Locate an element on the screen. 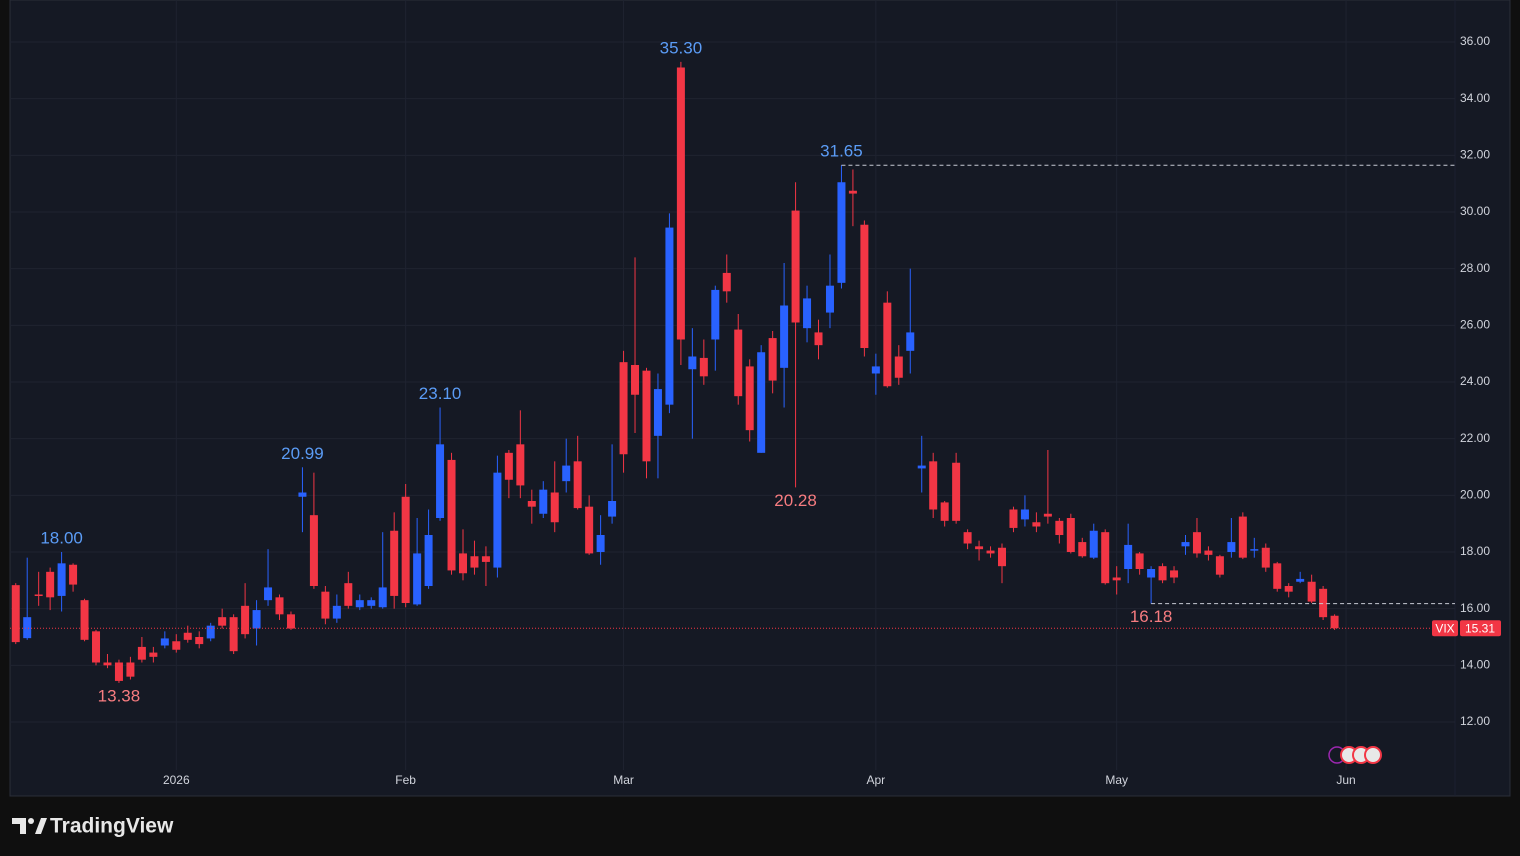 The height and width of the screenshot is (856, 1520). y-tick-label: 18.00 is located at coordinates (1475, 551).